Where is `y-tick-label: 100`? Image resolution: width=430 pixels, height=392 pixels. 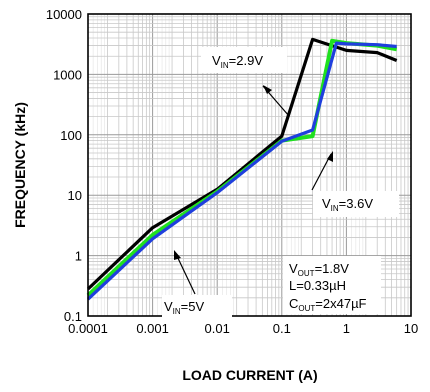
y-tick-label: 100 is located at coordinates (71, 135).